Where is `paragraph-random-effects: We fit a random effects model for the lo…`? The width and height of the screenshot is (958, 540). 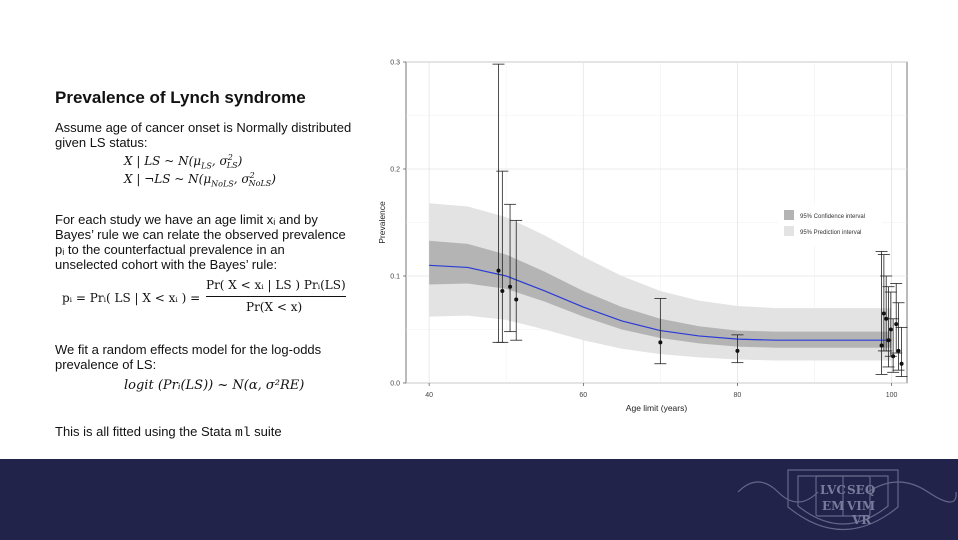 paragraph-random-effects: We fit a random effects model for the lo… is located at coordinates (188, 357).